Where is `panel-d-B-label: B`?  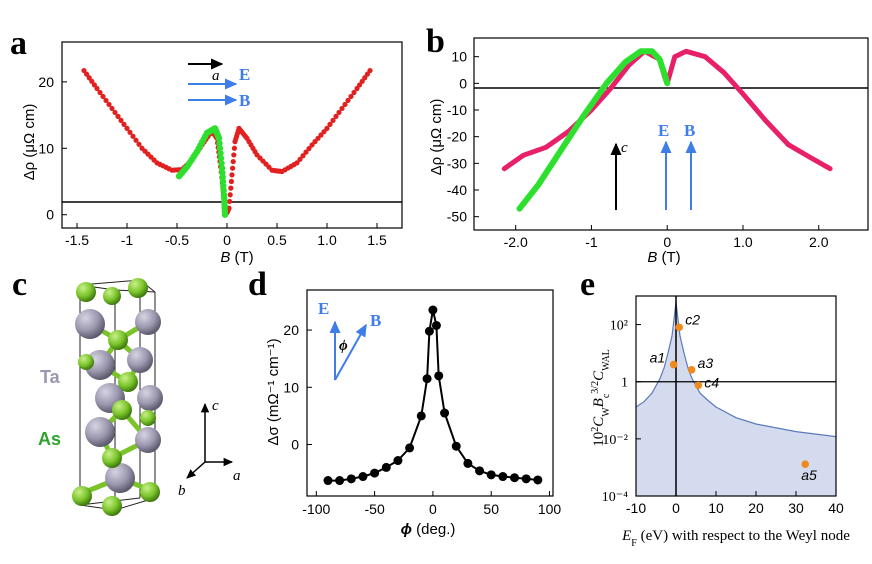 panel-d-B-label: B is located at coordinates (375, 320).